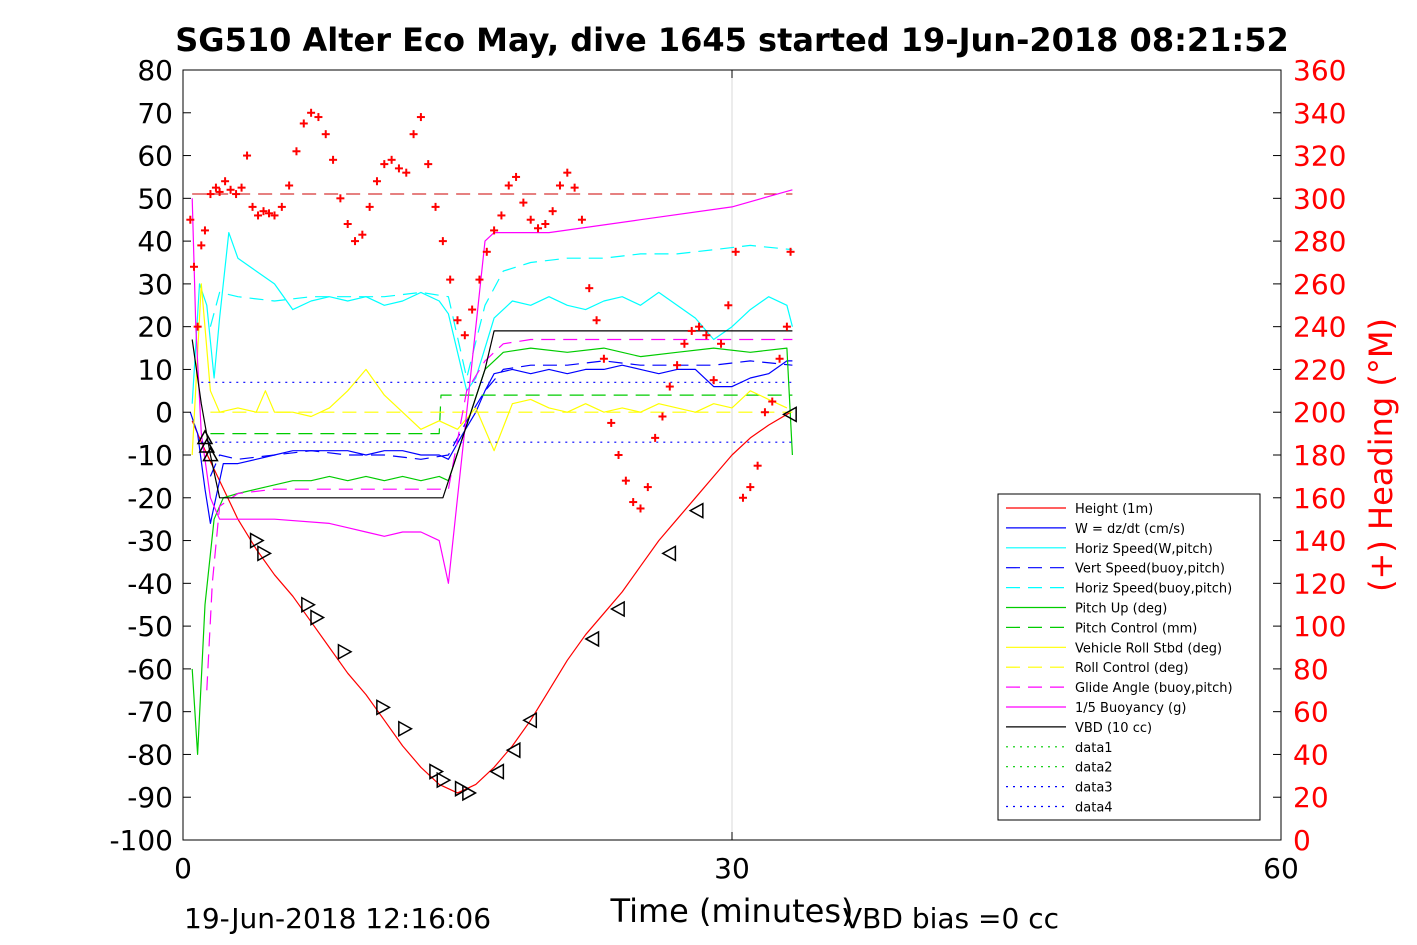 This screenshot has width=1417, height=945. What do you see at coordinates (1113, 728) in the screenshot?
I see `legend-entry: VBD (10 cc)` at bounding box center [1113, 728].